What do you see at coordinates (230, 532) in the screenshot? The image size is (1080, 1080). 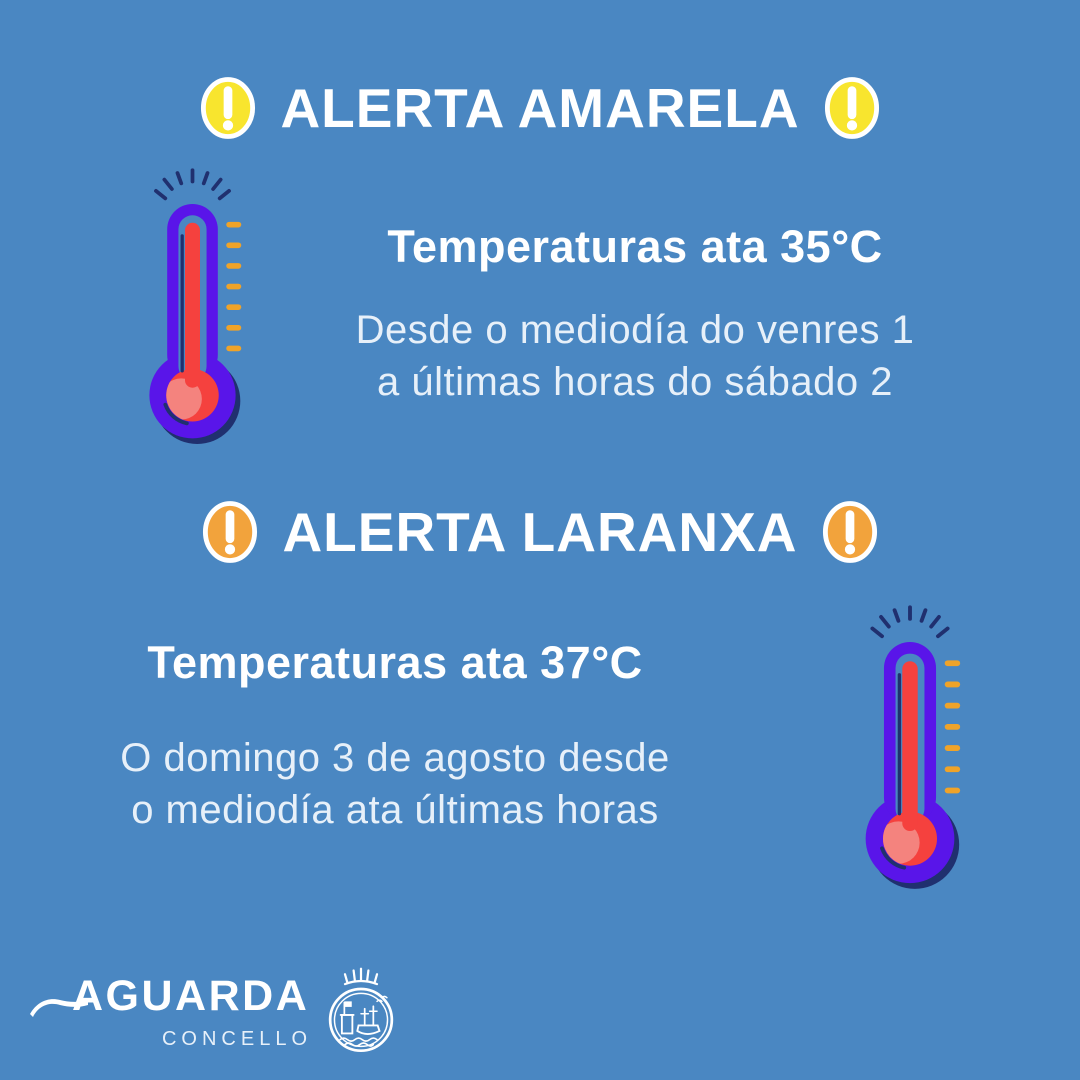 I see `warning-icon-orange-left` at bounding box center [230, 532].